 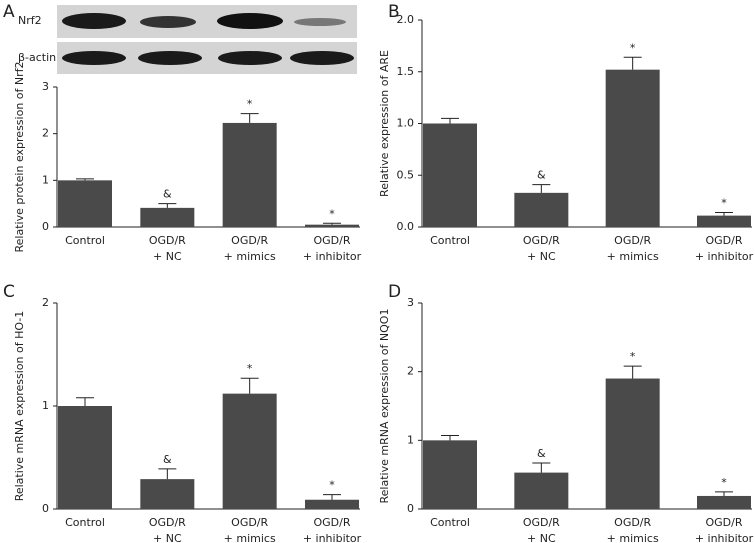 What do you see at coordinates (9, 12) in the screenshot?
I see `panel-letter: A` at bounding box center [9, 12].